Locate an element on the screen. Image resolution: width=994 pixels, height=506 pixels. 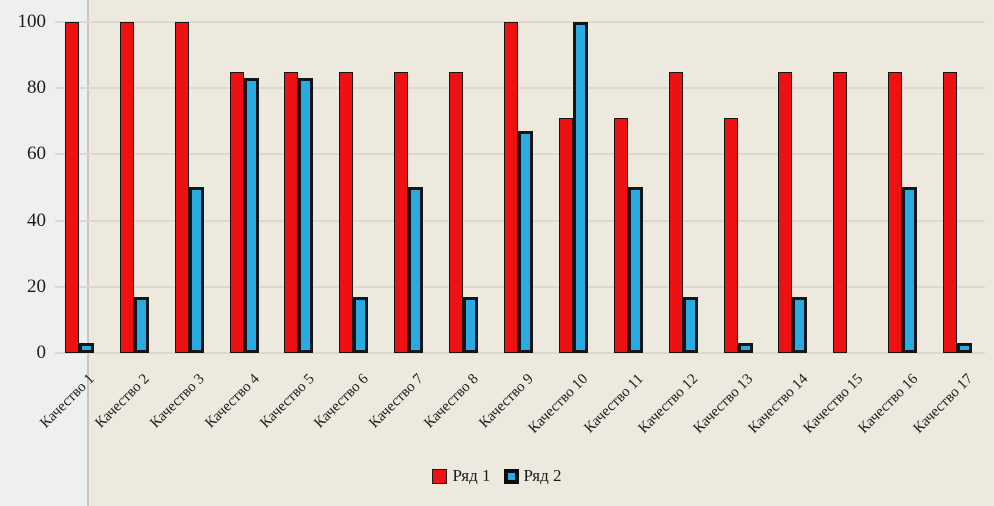
bar-series2-cat5 is located at coordinates (305, 215).